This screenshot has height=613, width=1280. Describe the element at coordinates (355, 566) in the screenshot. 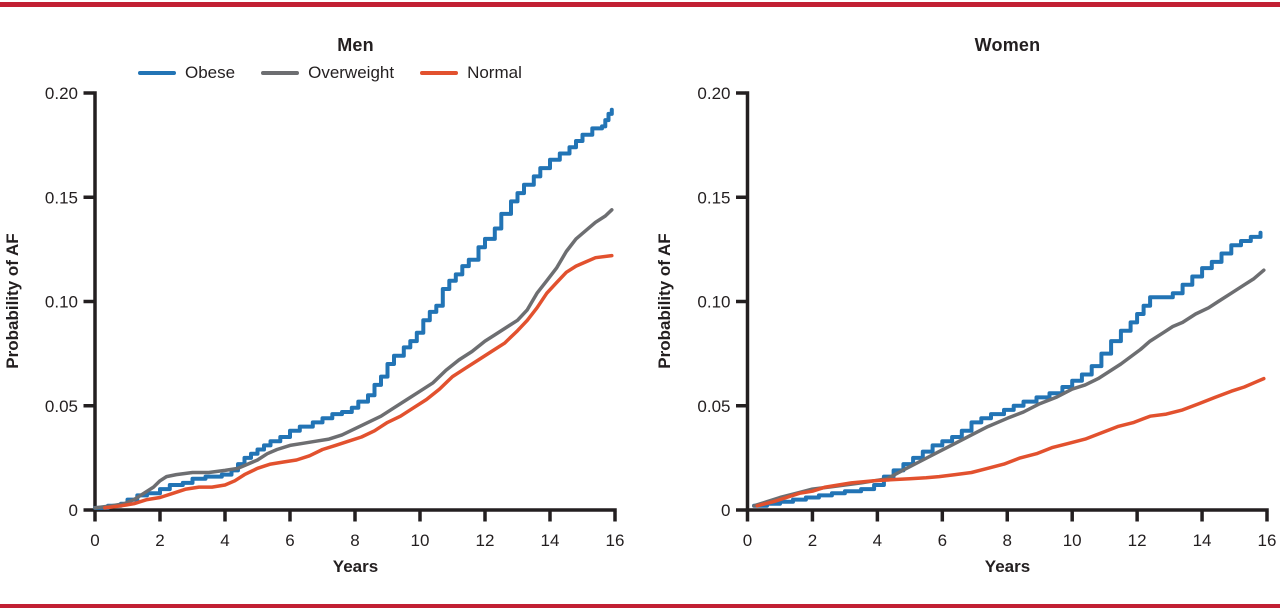

I see `x-axis-label-men: Years` at that location.